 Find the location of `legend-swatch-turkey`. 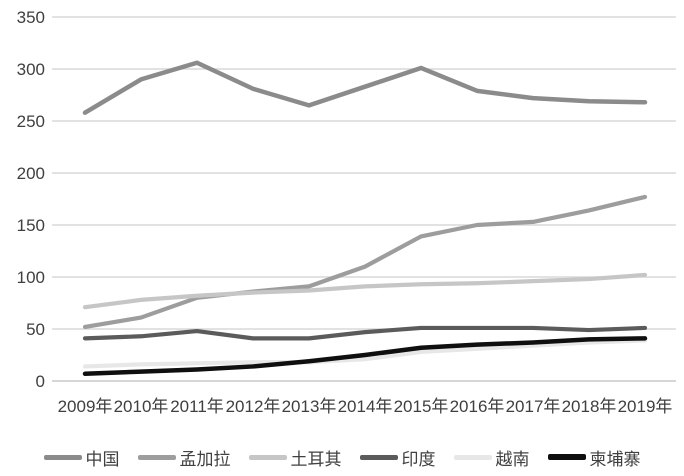

legend-swatch-turkey is located at coordinates (267, 457).